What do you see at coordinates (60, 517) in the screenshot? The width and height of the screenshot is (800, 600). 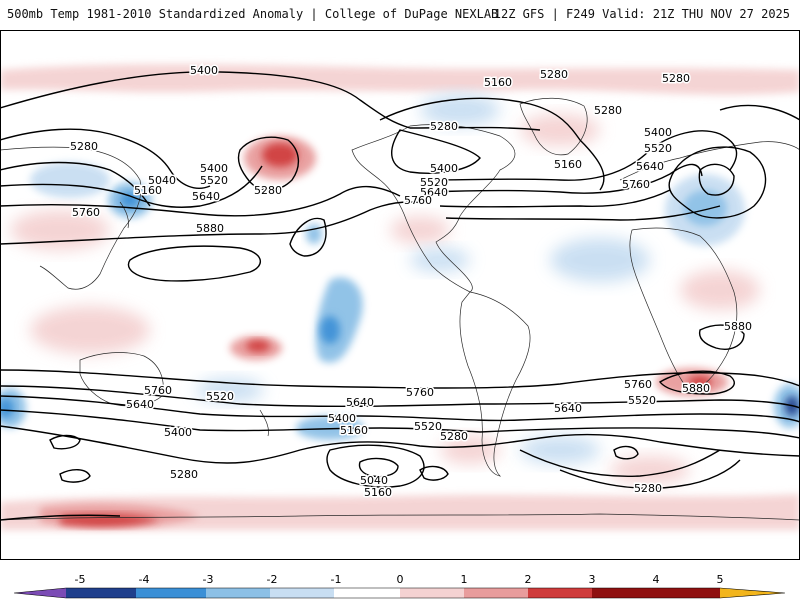 I see `contour-5280-west` at bounding box center [60, 517].